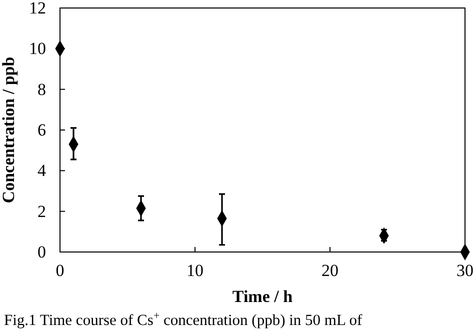 This screenshot has height=333, width=474. Describe the element at coordinates (37, 9) in the screenshot. I see `y-tick-label: 12` at that location.